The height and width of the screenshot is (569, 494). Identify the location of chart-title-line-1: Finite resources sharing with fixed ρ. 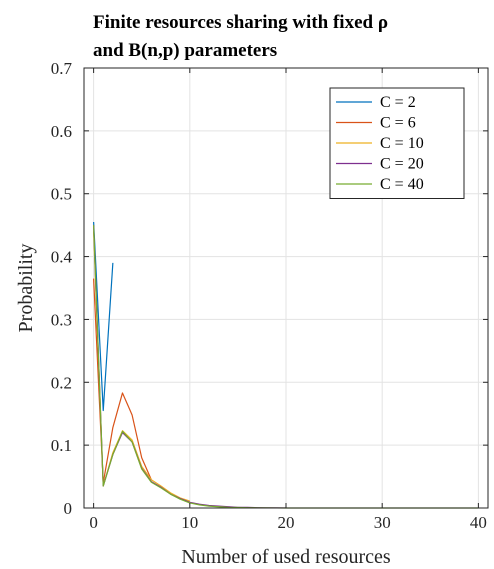
(240, 22).